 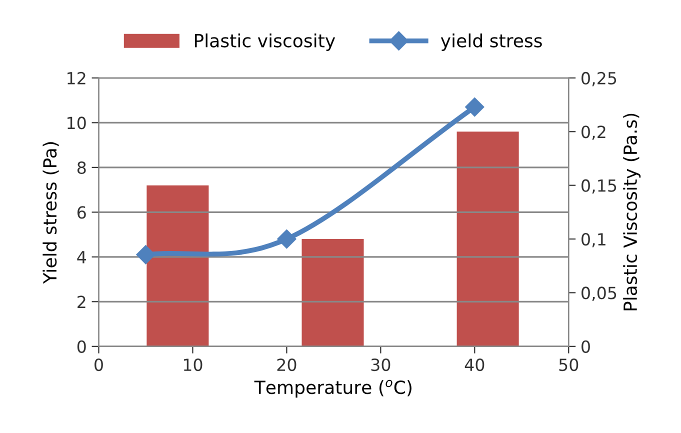 What do you see at coordinates (632, 212) in the screenshot?
I see `y2-axis-title: Plastic Viscosity (Pa.s)` at bounding box center [632, 212].